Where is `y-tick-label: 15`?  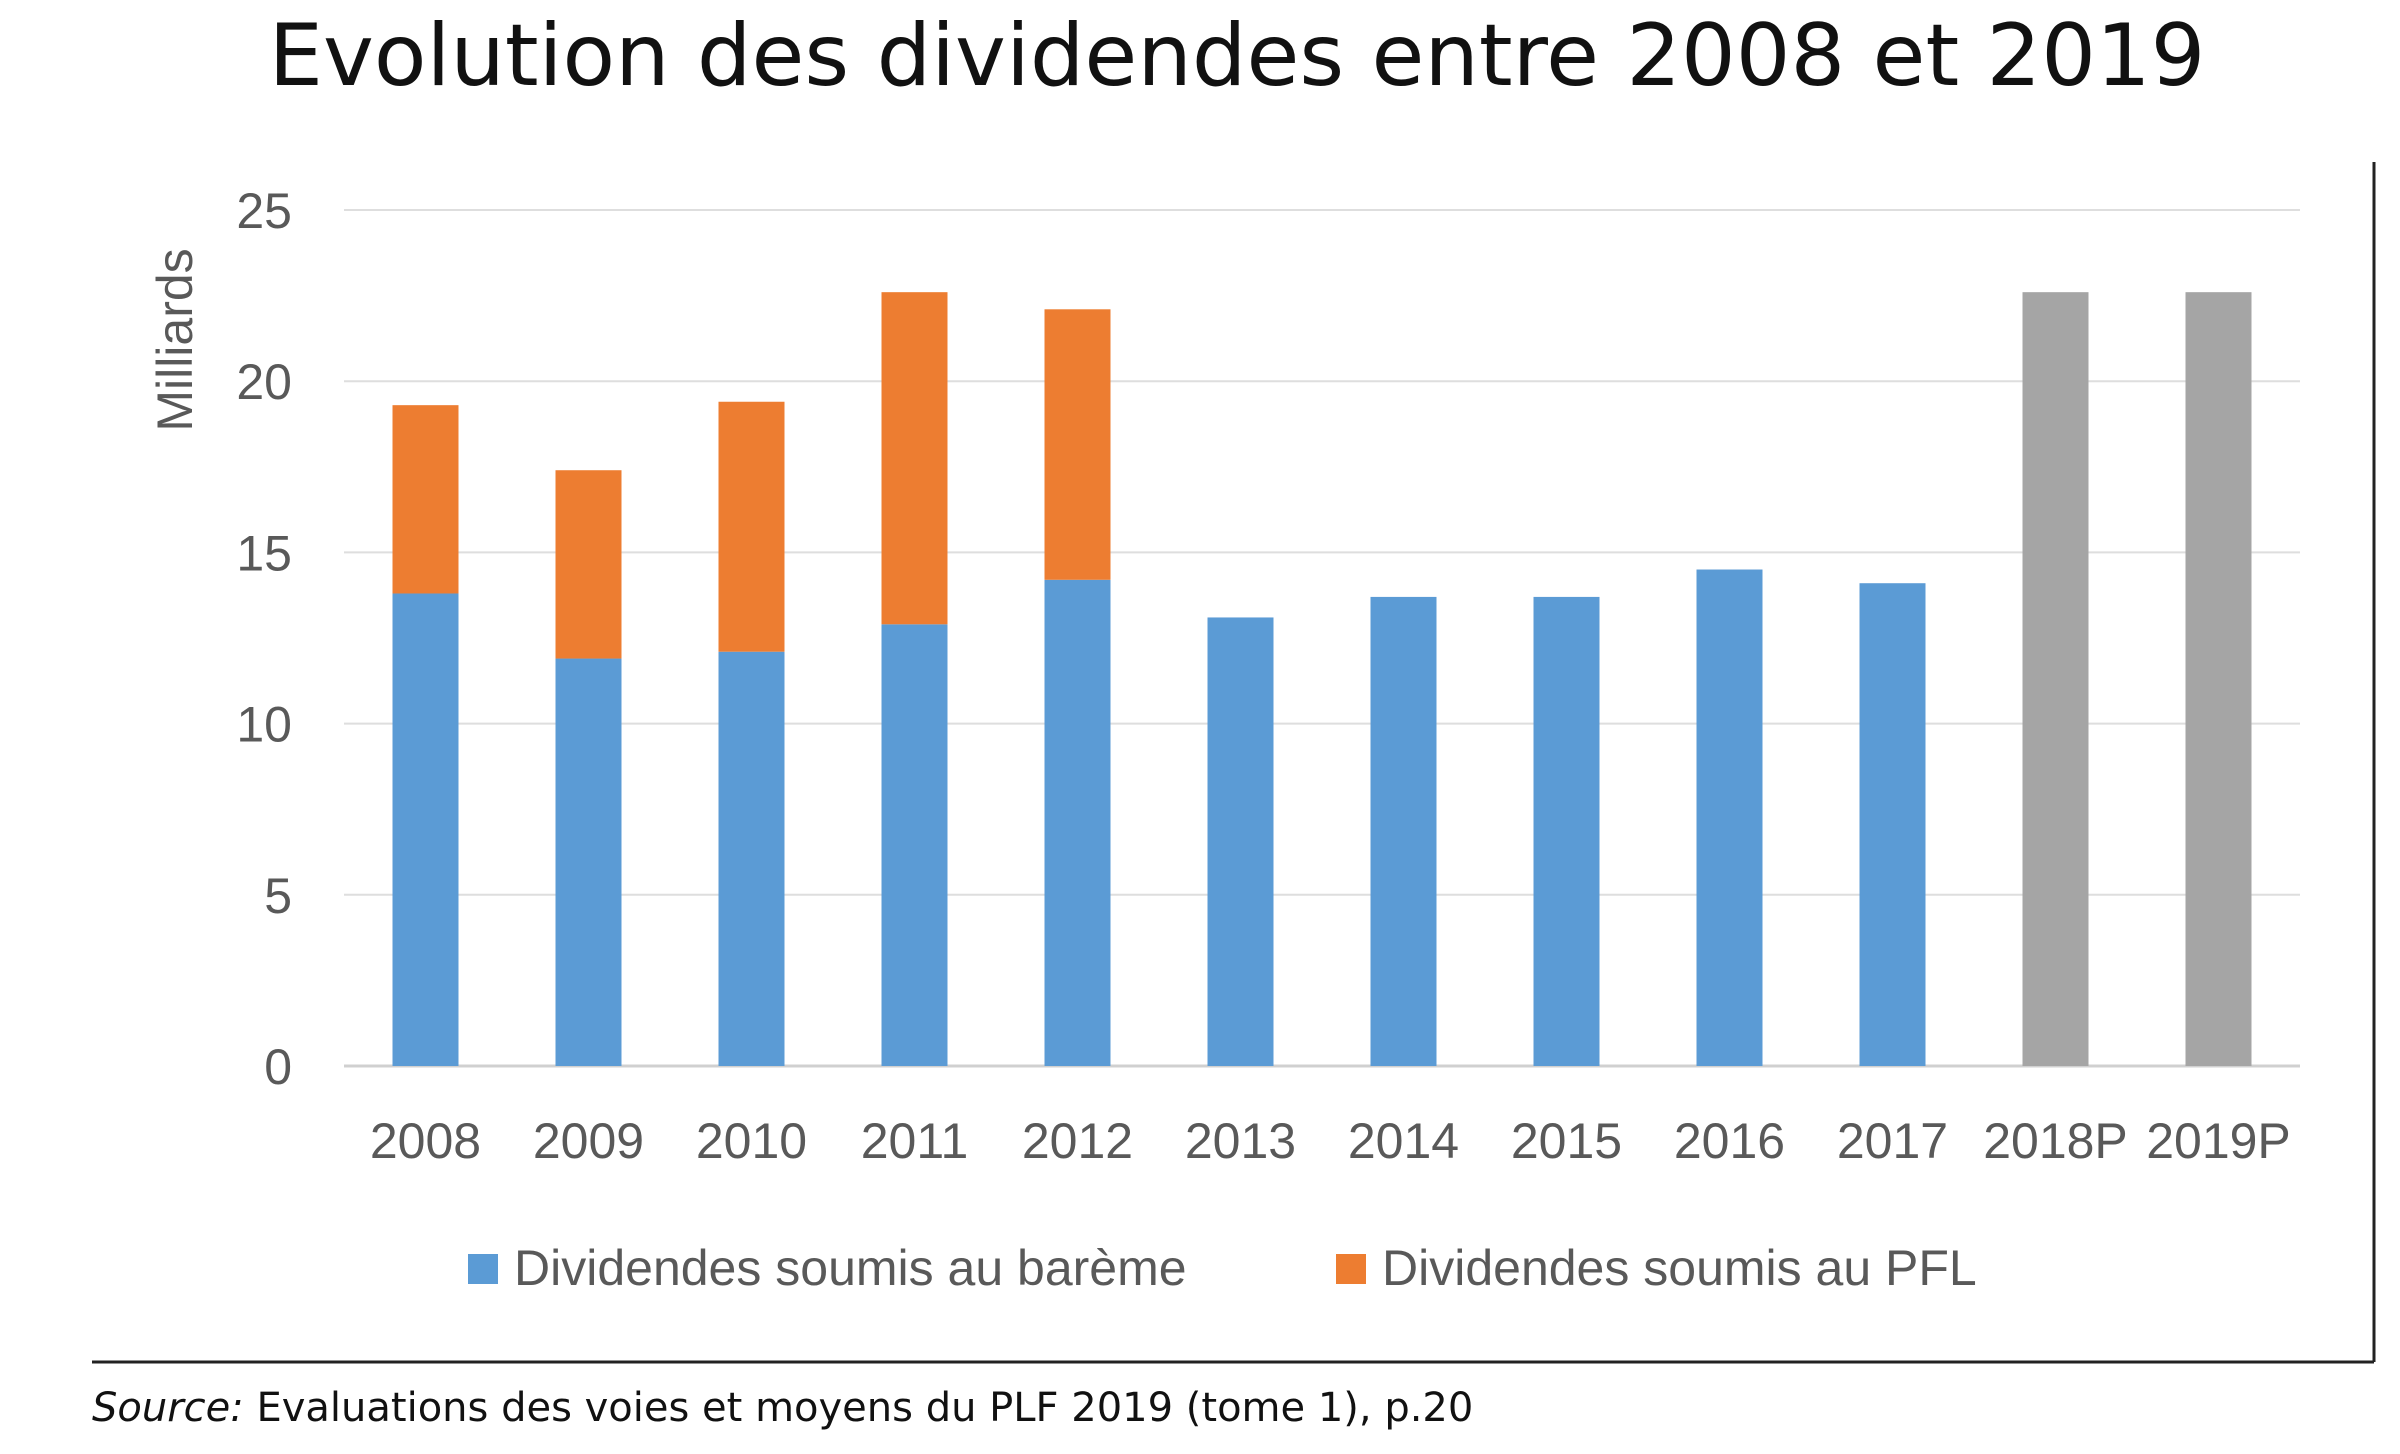
y-tick-label: 15 is located at coordinates (264, 553).